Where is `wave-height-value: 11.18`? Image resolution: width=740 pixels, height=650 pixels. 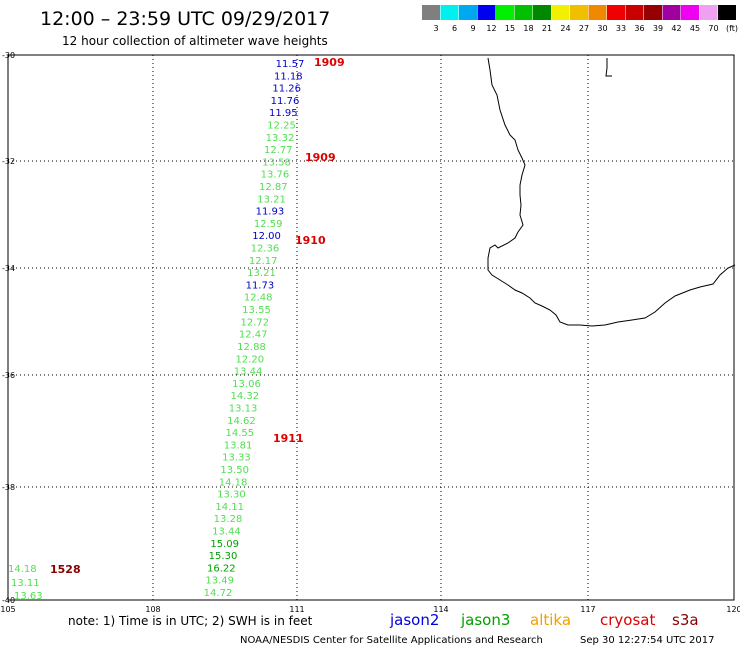 wave-height-value: 11.18 is located at coordinates (288, 76).